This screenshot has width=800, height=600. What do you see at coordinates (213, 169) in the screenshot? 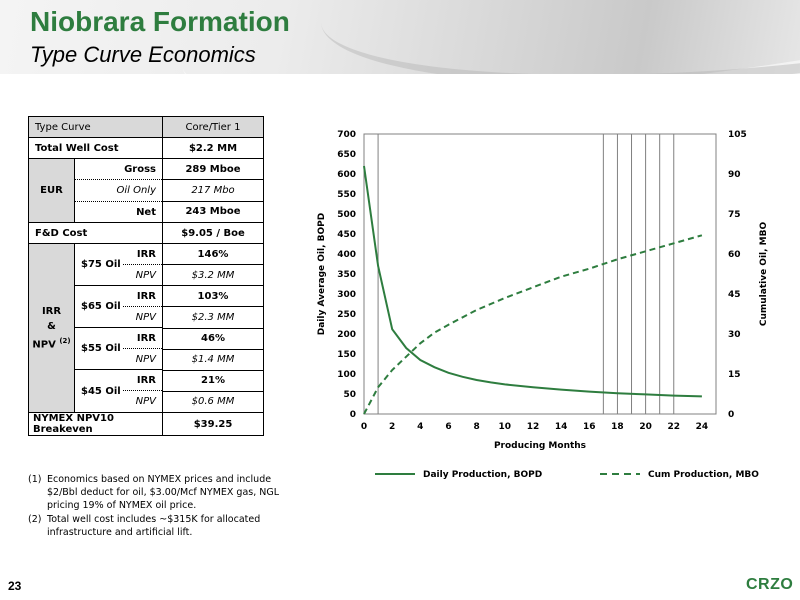
I see `eur-gross-value: 289 Mboe` at bounding box center [213, 169].